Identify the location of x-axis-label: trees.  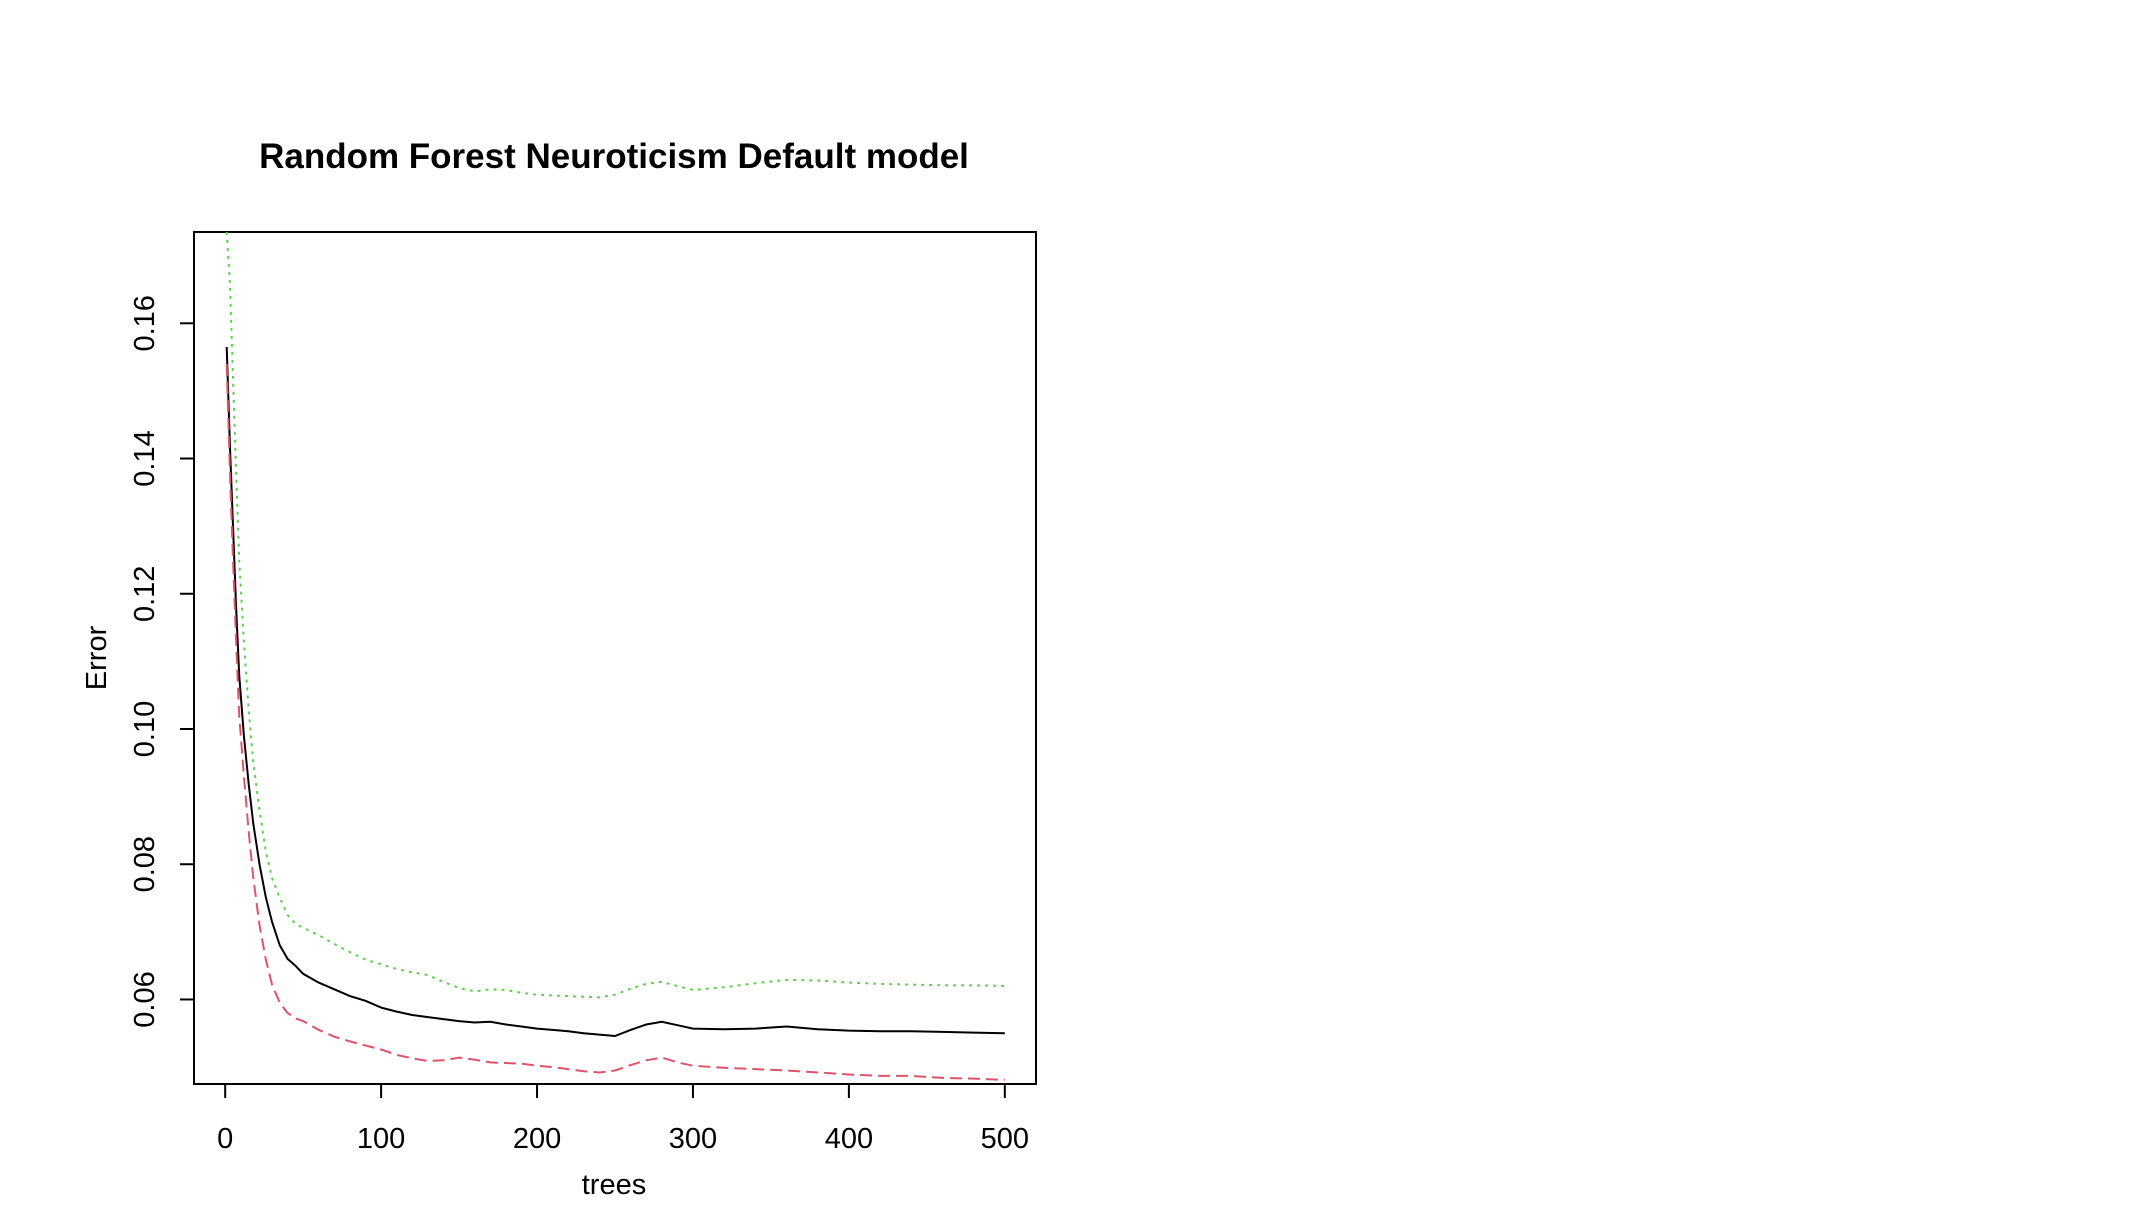
(614, 1185).